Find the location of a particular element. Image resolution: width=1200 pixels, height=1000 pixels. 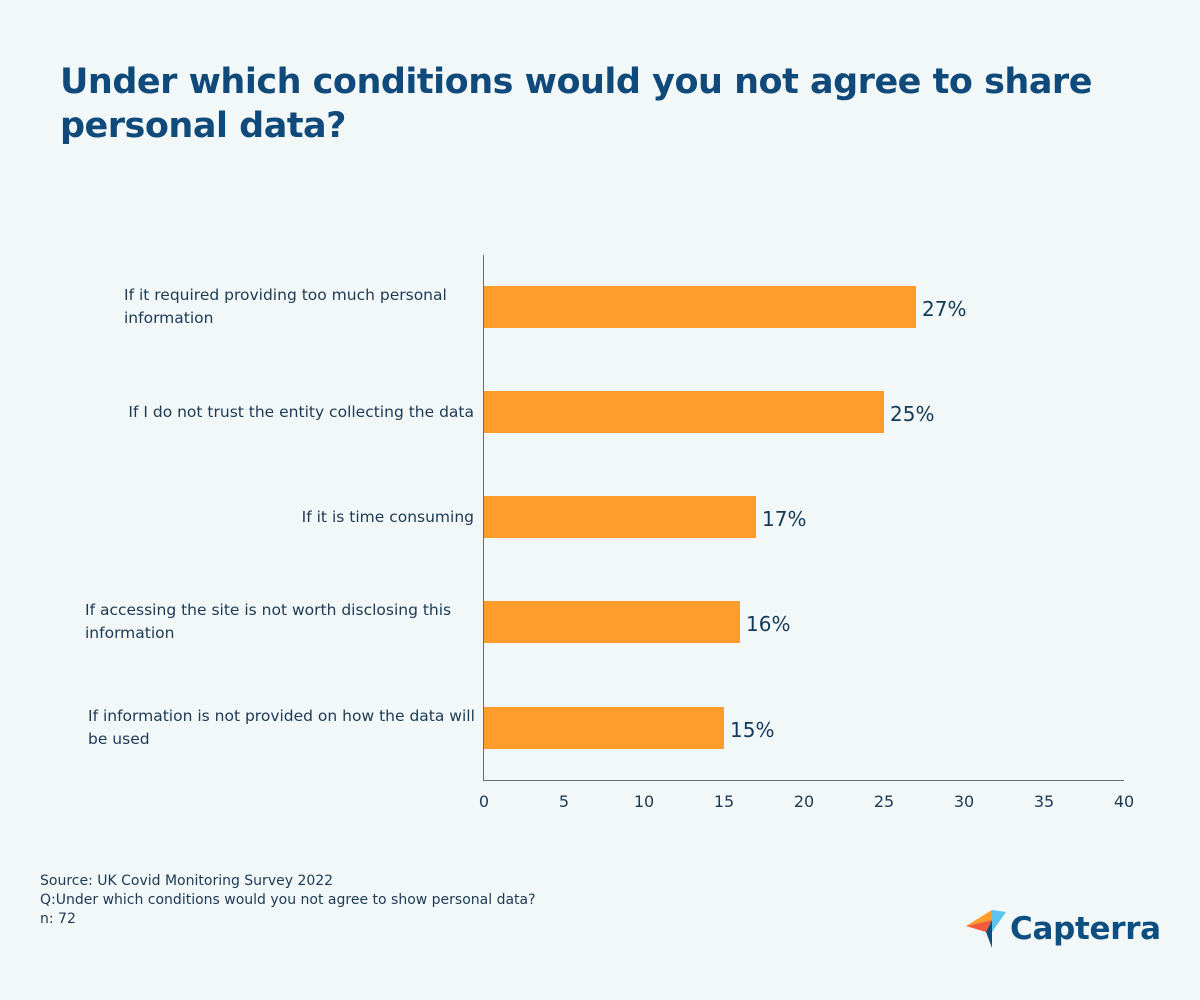

logo-text: Capterra is located at coordinates (1085, 929).